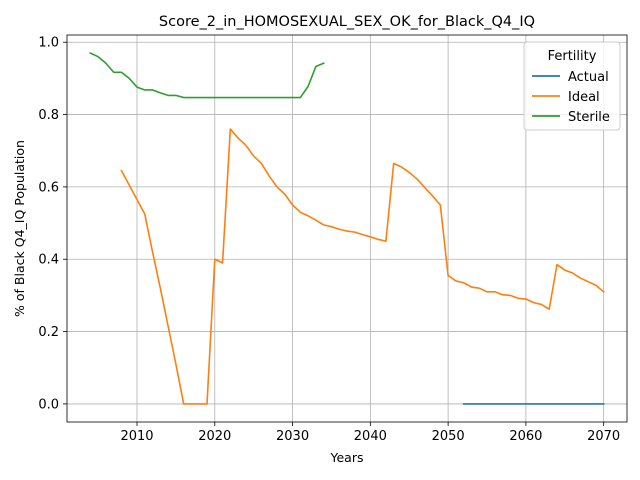  What do you see at coordinates (589, 117) in the screenshot?
I see `legend-label-sterile: Sterile` at bounding box center [589, 117].